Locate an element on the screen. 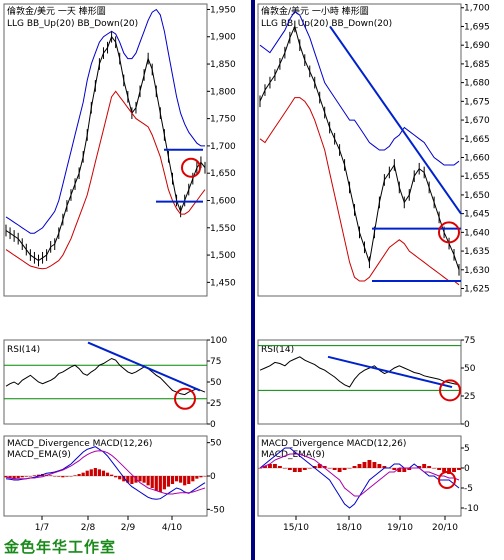  right-macd-tick-label: -5 is located at coordinates (468, 489).